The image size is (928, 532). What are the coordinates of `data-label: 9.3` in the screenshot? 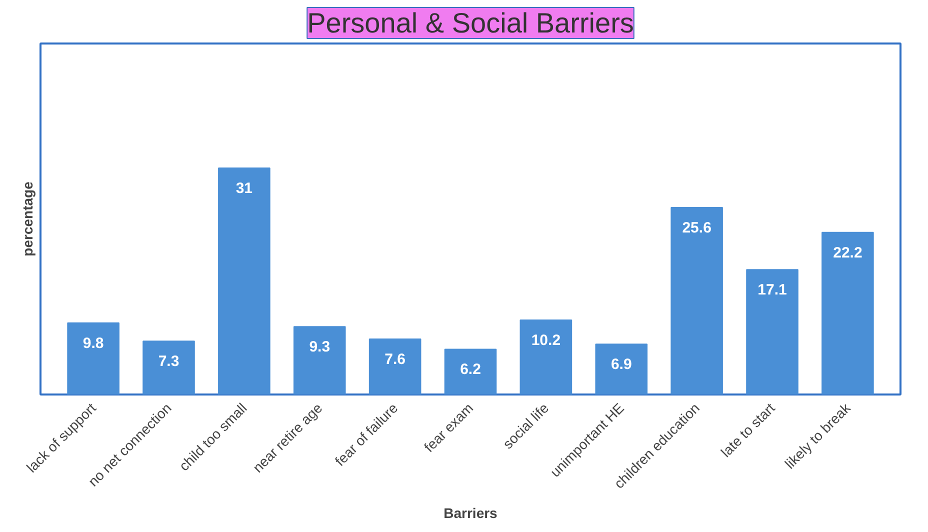 It's located at (319, 347).